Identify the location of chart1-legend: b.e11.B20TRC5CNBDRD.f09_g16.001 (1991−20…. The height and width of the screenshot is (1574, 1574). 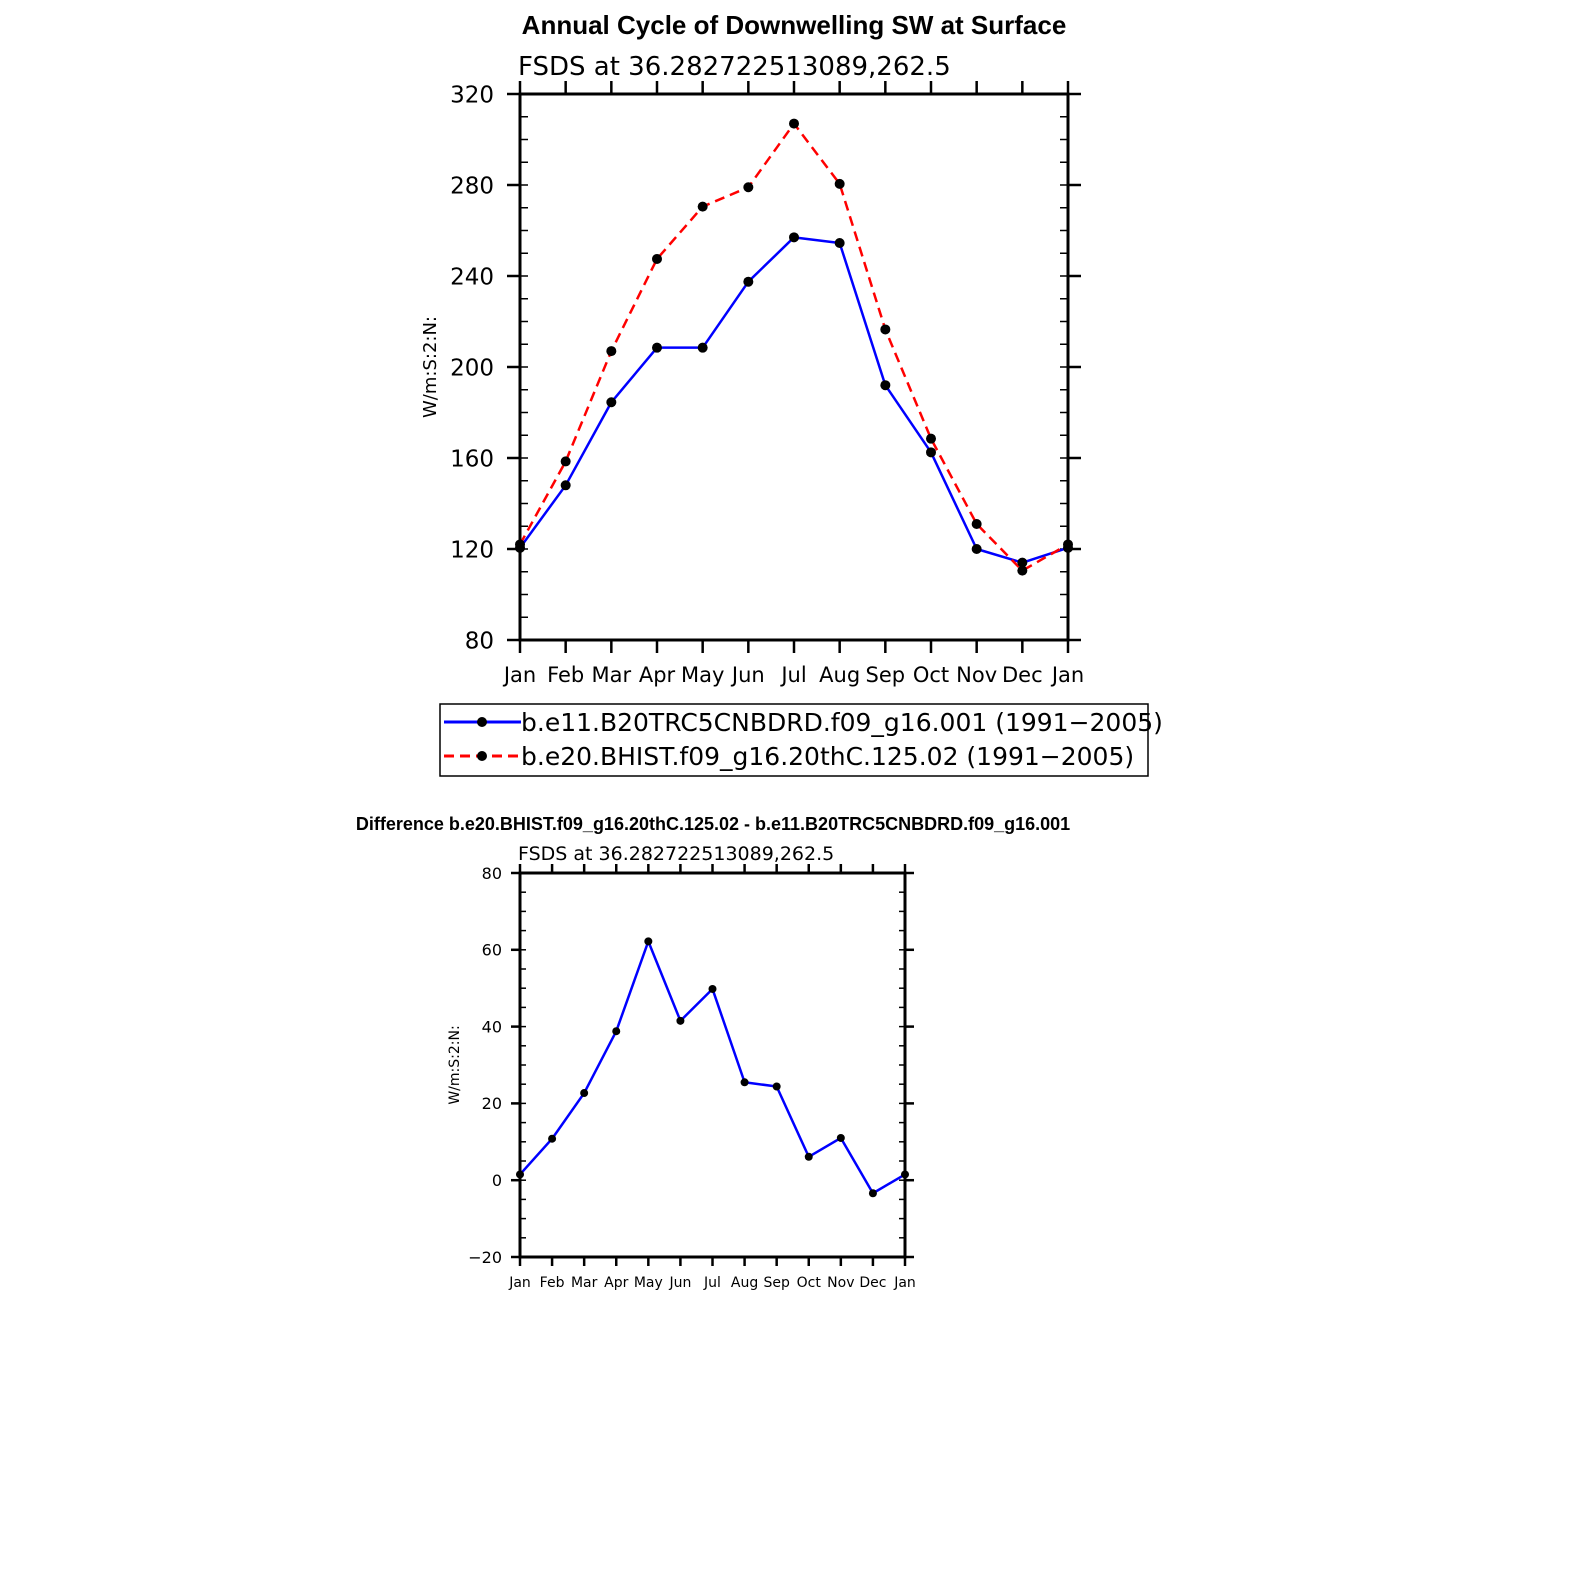
(801, 740).